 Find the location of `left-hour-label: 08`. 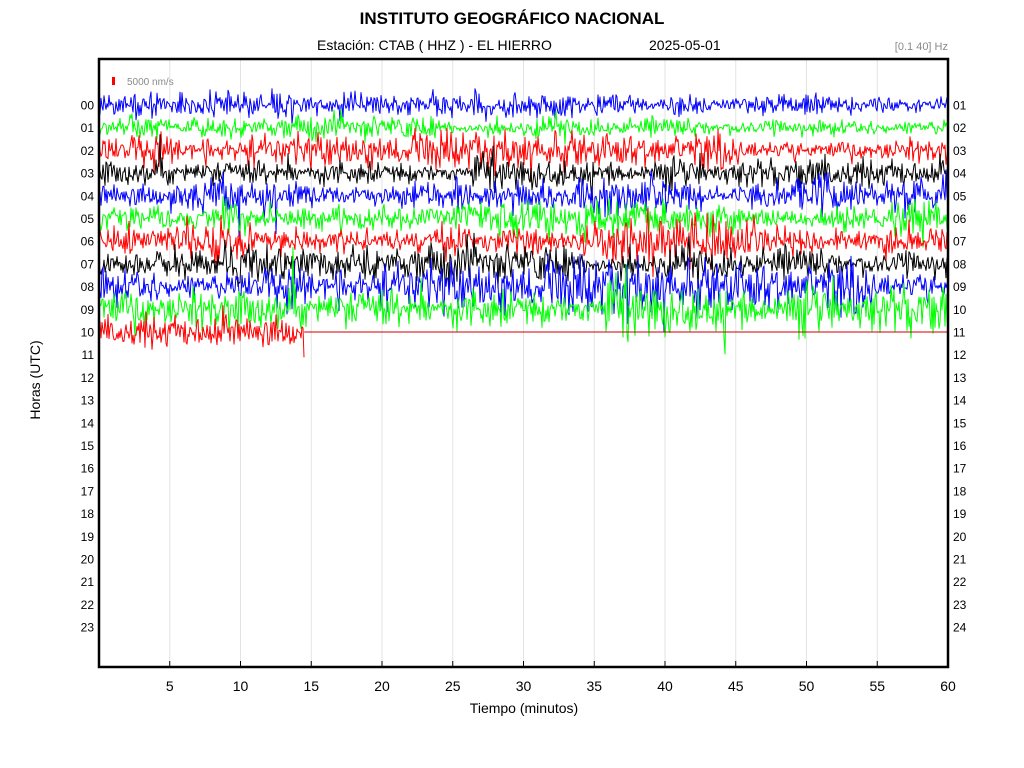

left-hour-label: 08 is located at coordinates (88, 287).